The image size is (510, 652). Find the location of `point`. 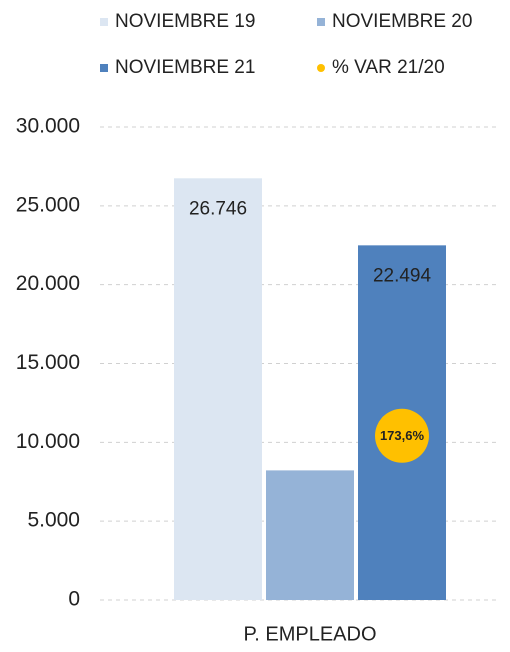

point is located at coordinates (402, 435).